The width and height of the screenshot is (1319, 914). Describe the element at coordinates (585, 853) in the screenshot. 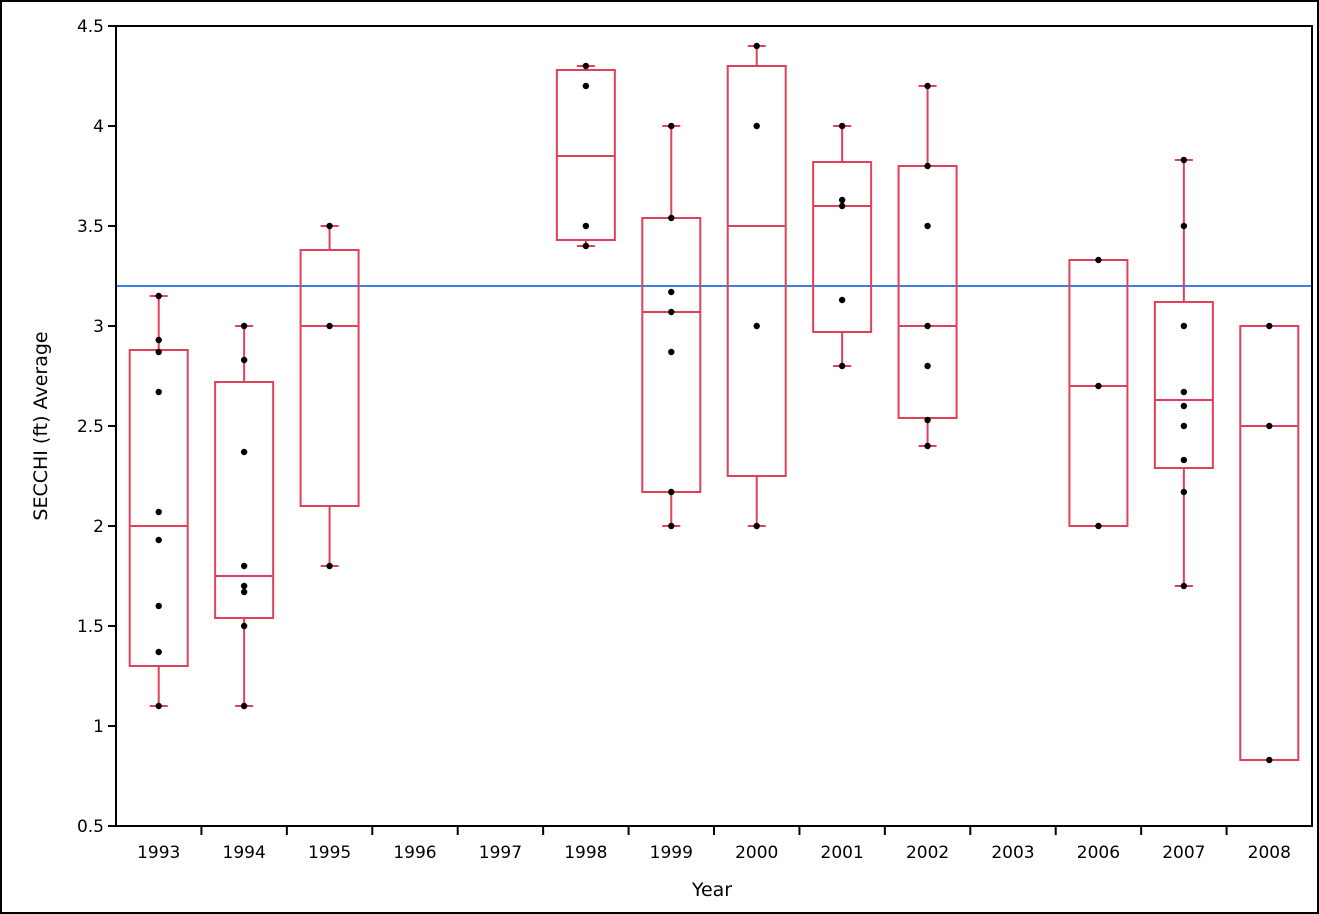

I see `x-tick-label: 1998` at that location.